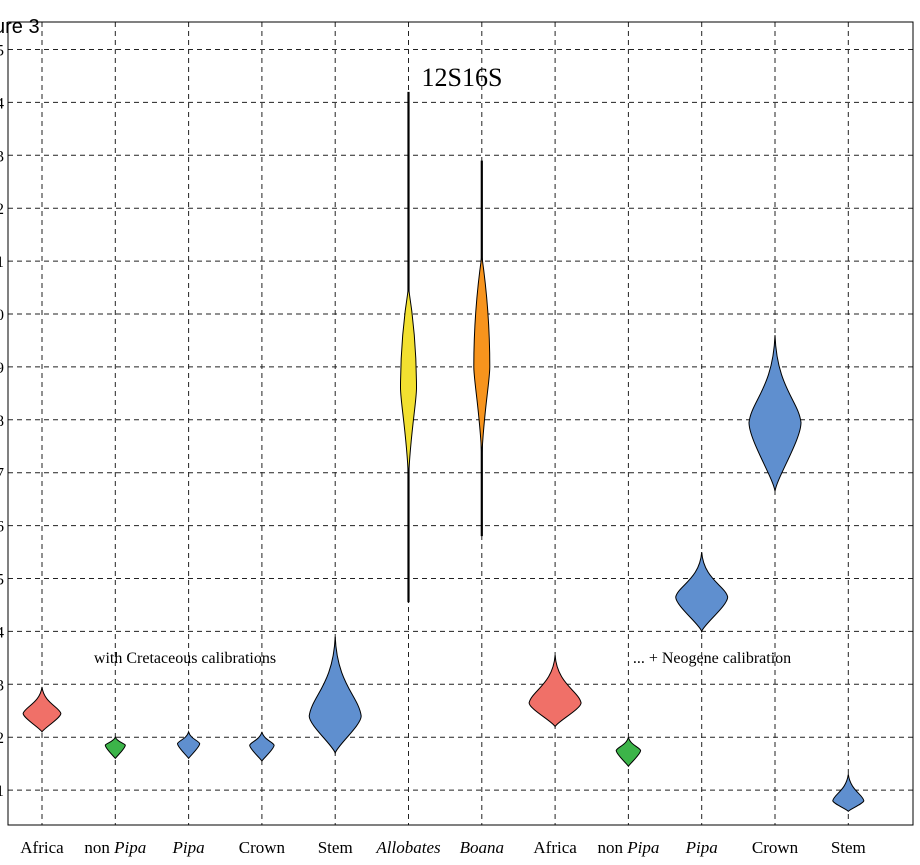  What do you see at coordinates (2, 368) in the screenshot?
I see `y-tick-label: 9` at bounding box center [2, 368].